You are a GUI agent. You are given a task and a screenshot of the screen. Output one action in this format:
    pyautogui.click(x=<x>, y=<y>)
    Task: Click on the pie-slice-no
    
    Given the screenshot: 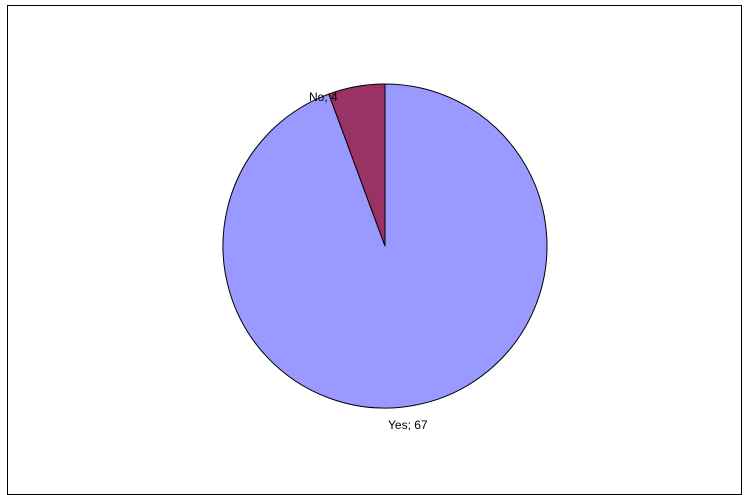 What is the action you would take?
    pyautogui.click(x=357, y=165)
    